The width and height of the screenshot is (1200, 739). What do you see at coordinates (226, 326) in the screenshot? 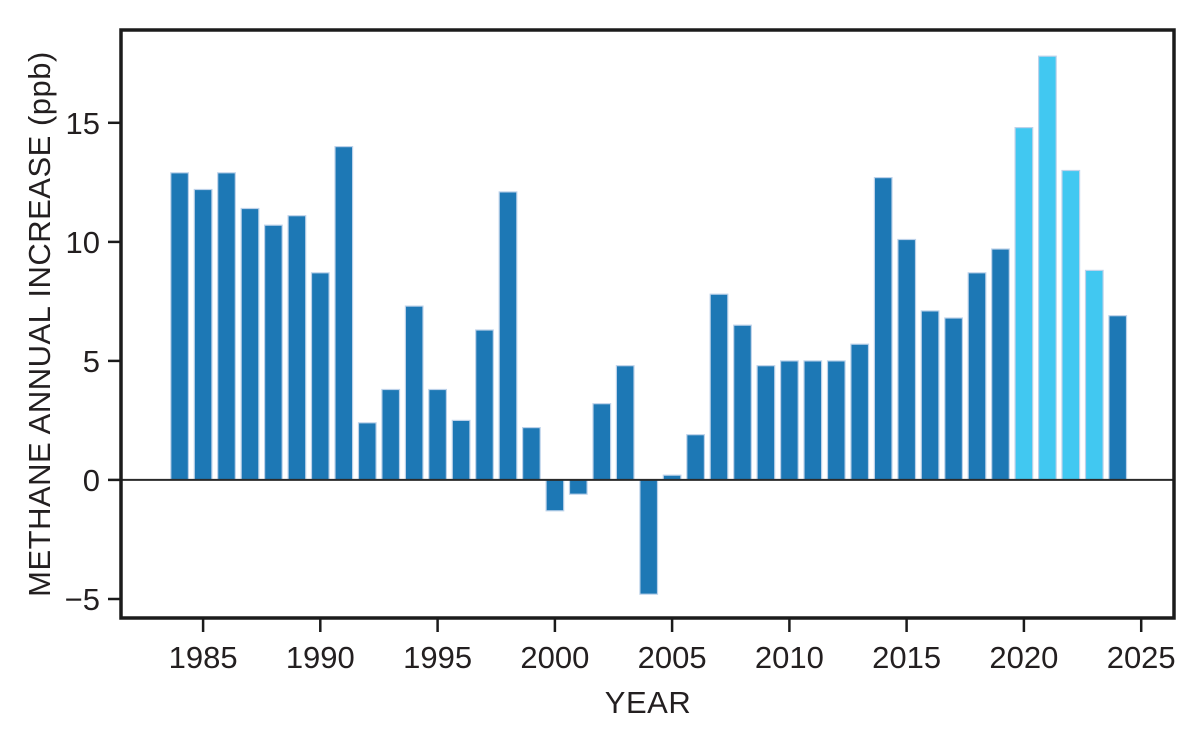
I see `bar-1986` at bounding box center [226, 326].